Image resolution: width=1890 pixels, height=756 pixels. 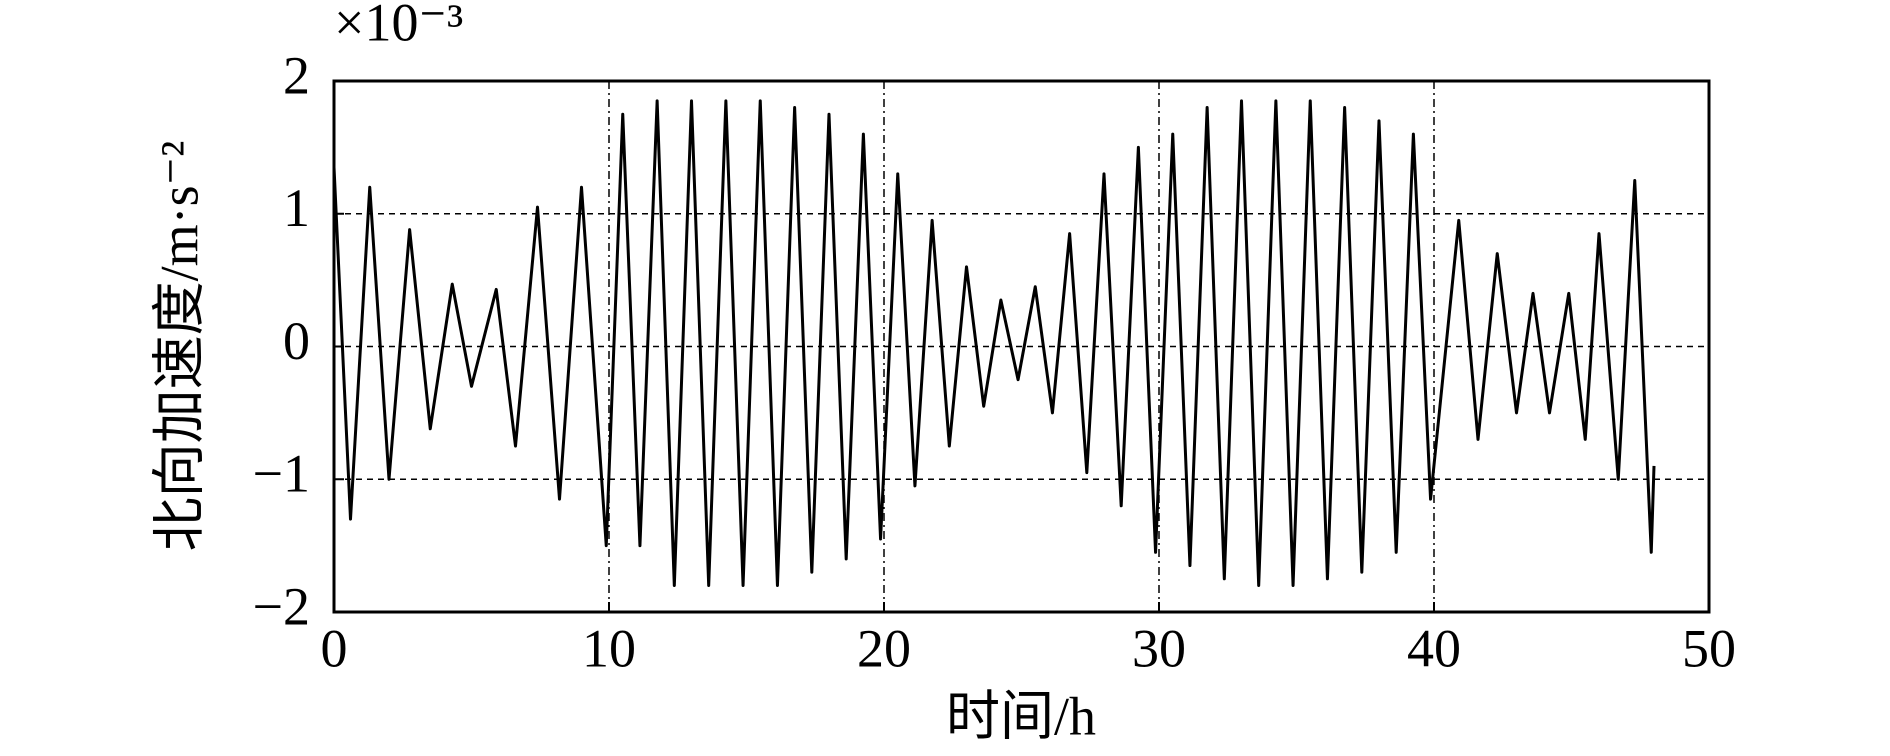 What do you see at coordinates (1159, 648) in the screenshot?
I see `x-tick-label: 30` at bounding box center [1159, 648].